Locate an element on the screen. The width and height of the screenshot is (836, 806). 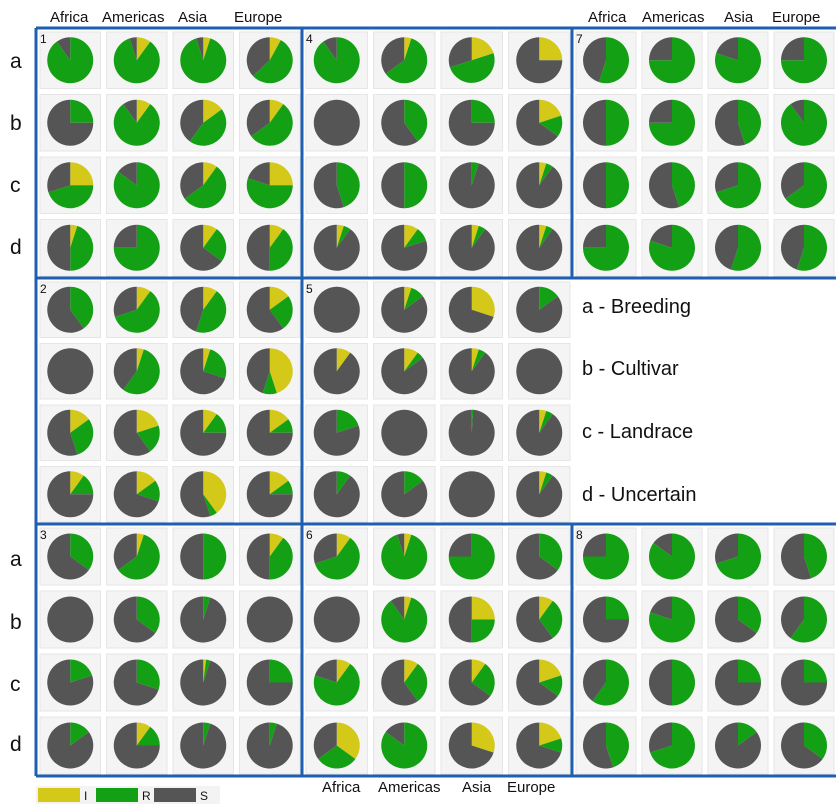
pie-slice-5-a-Americas-R is located at coordinates (413, 298).